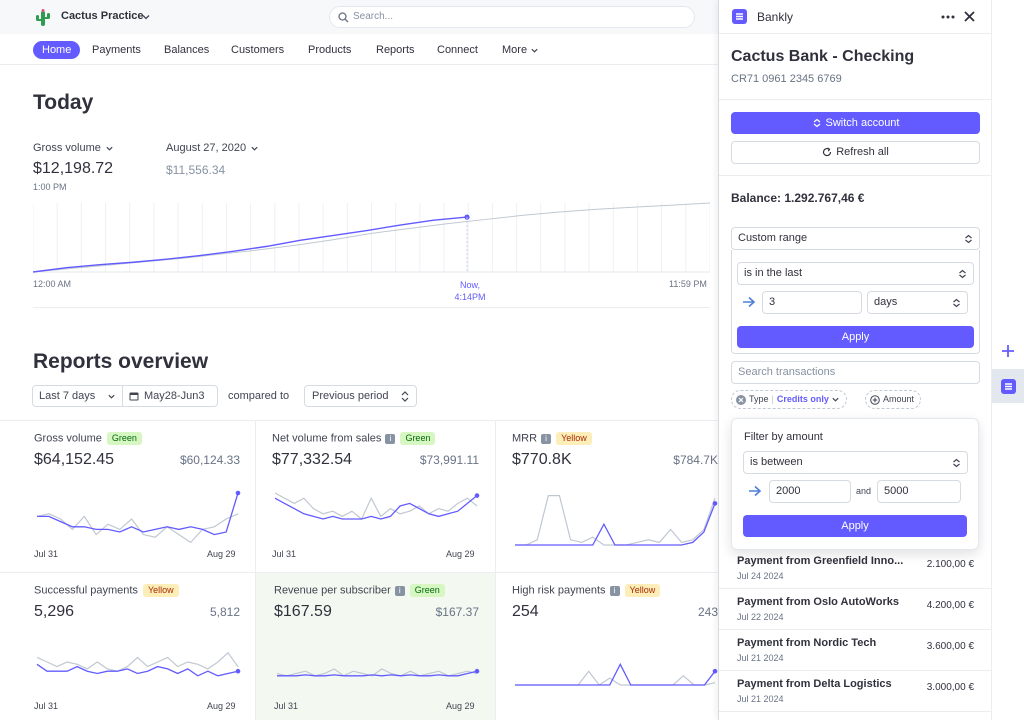 The height and width of the screenshot is (720, 1024). Describe the element at coordinates (102, 16) in the screenshot. I see `account-name: Cactus Practice` at that location.